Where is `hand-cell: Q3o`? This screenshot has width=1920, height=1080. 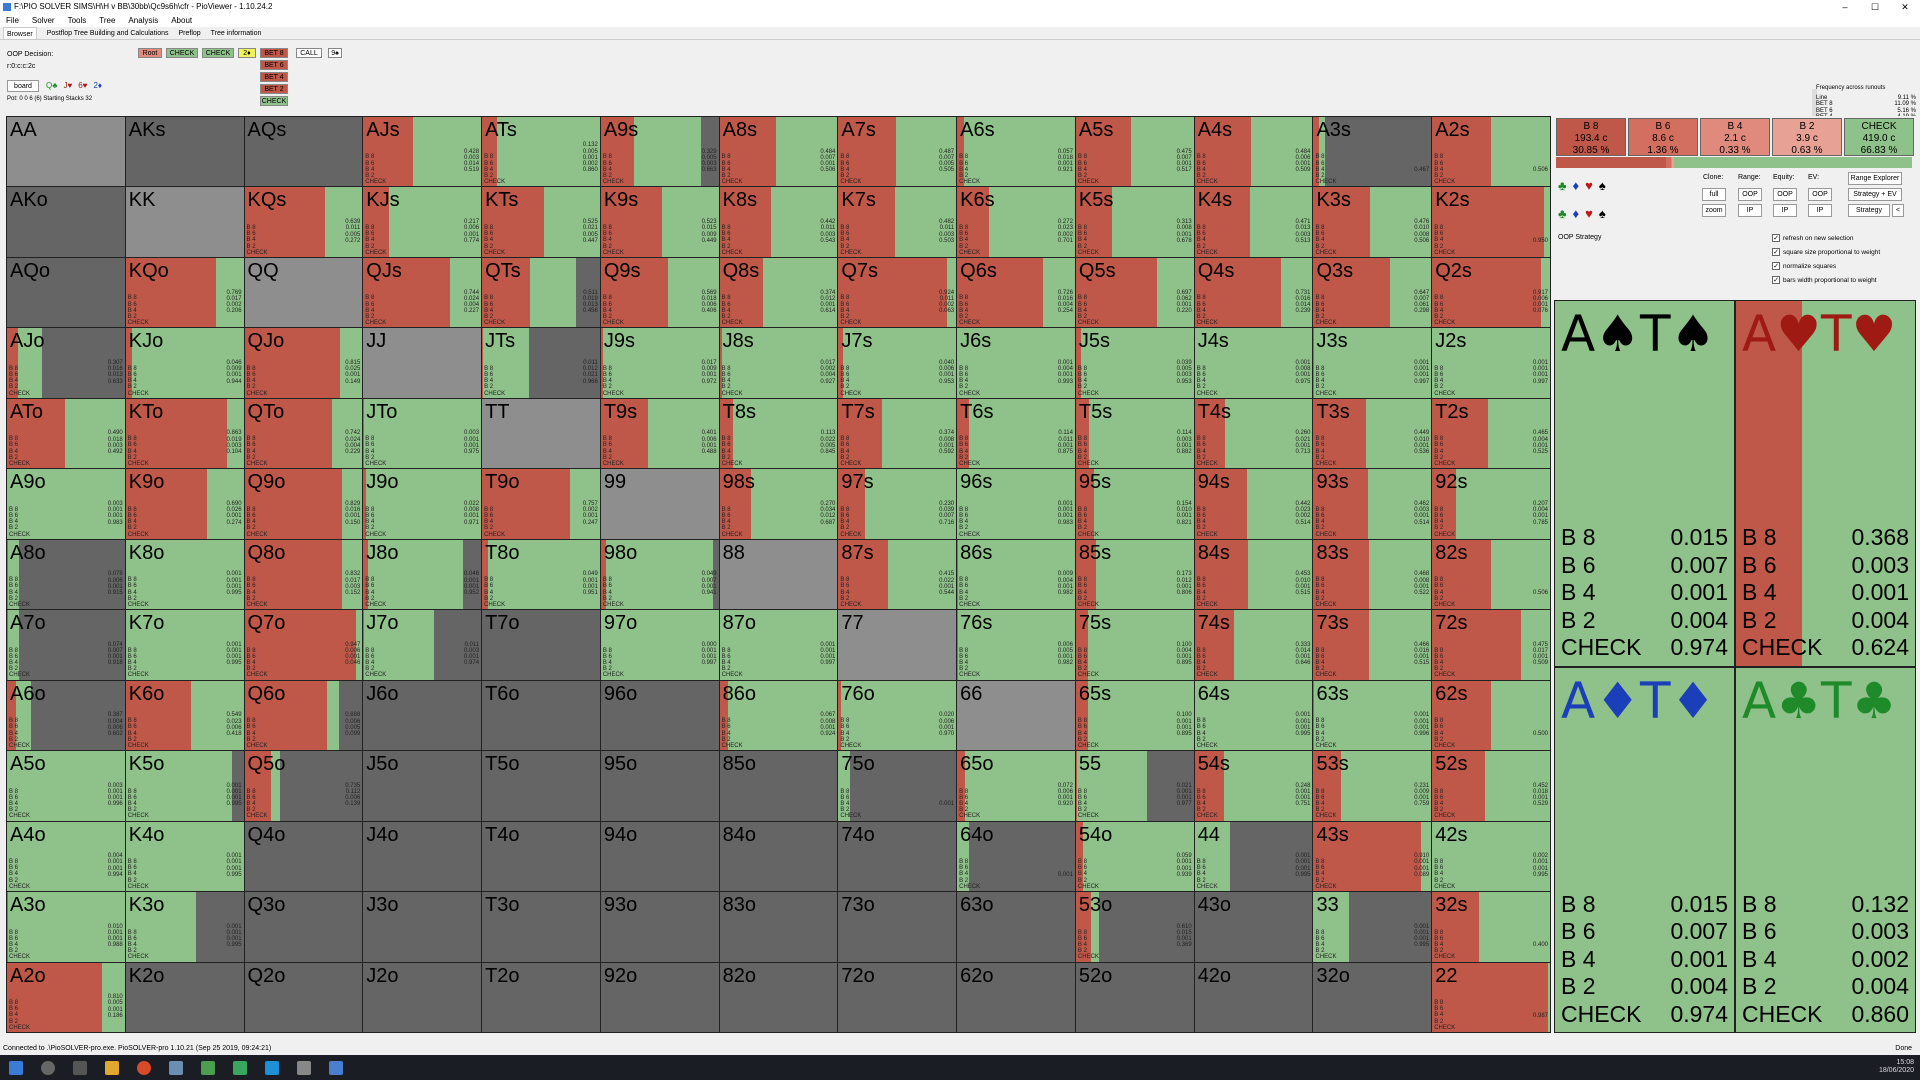 hand-cell: Q3o is located at coordinates (303, 927).